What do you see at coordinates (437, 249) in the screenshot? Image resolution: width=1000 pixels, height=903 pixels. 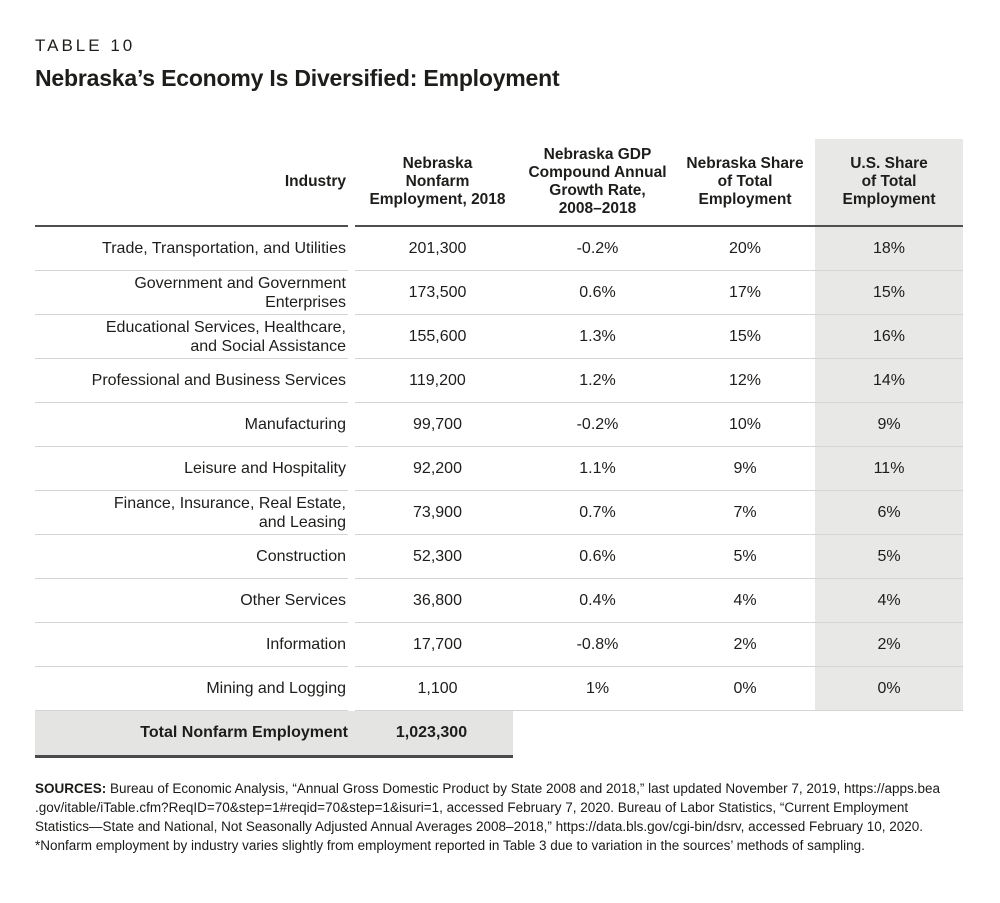 I see `employment-cell: 201,300` at bounding box center [437, 249].